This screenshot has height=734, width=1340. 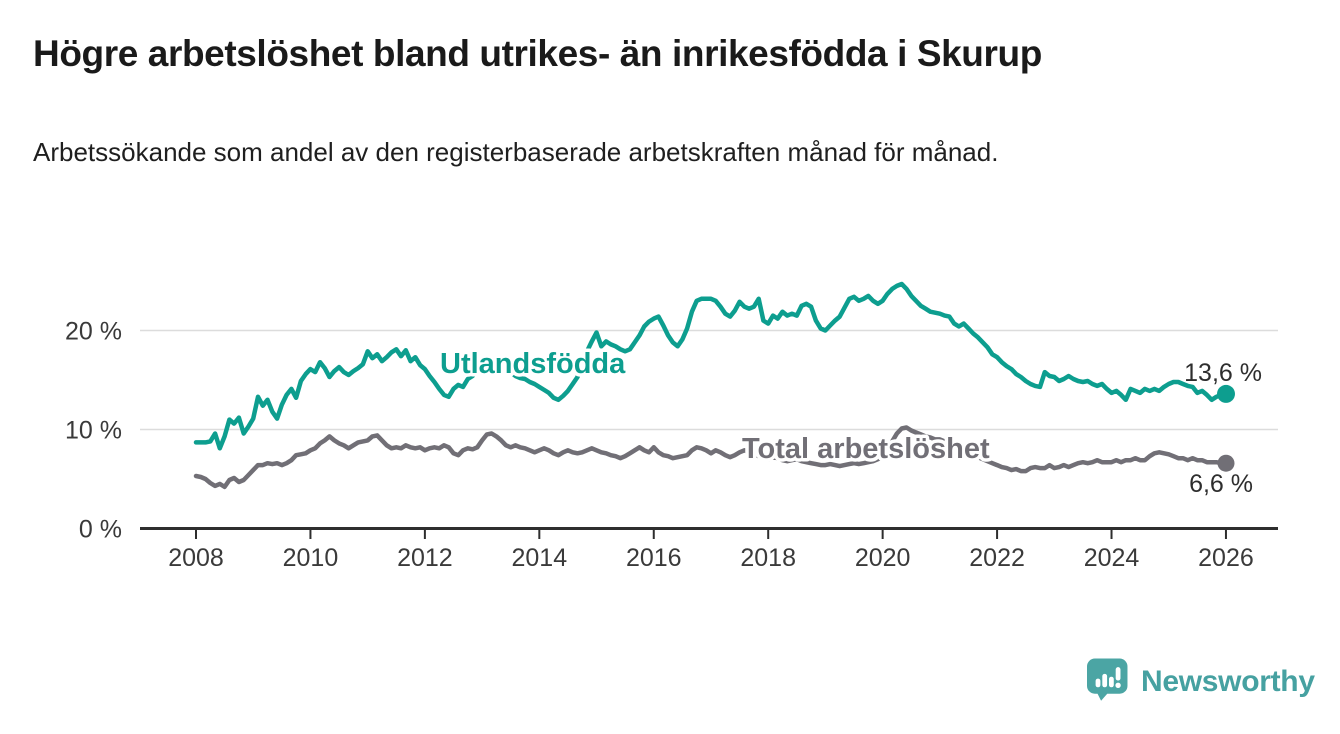 I want to click on end-value-label-utlandsfodda: 13,6 %, so click(x=1223, y=373).